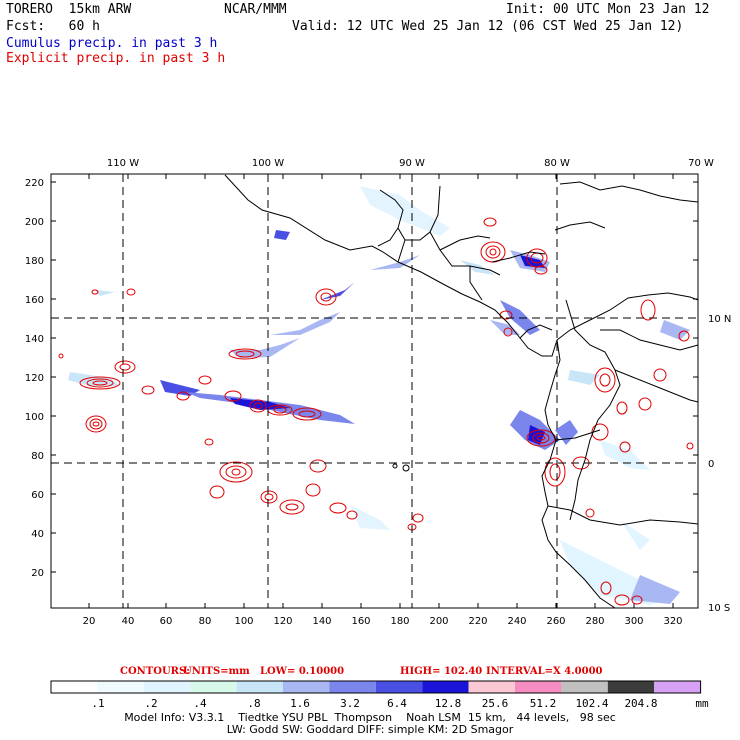 The width and height of the screenshot is (740, 740). Describe the element at coordinates (543, 703) in the screenshot. I see `colorbar-label: 51.2` at that location.